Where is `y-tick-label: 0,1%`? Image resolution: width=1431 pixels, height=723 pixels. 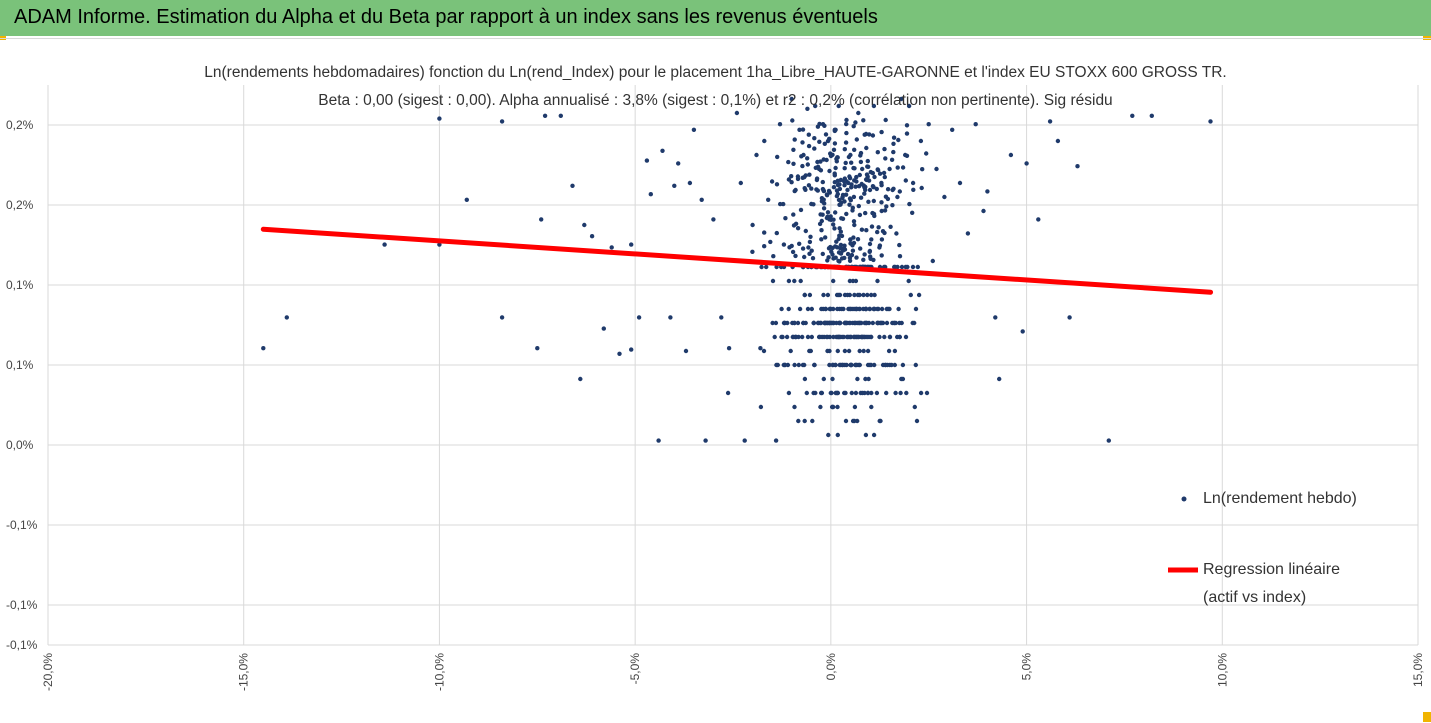
y-tick-label: 0,1% is located at coordinates (20, 365).